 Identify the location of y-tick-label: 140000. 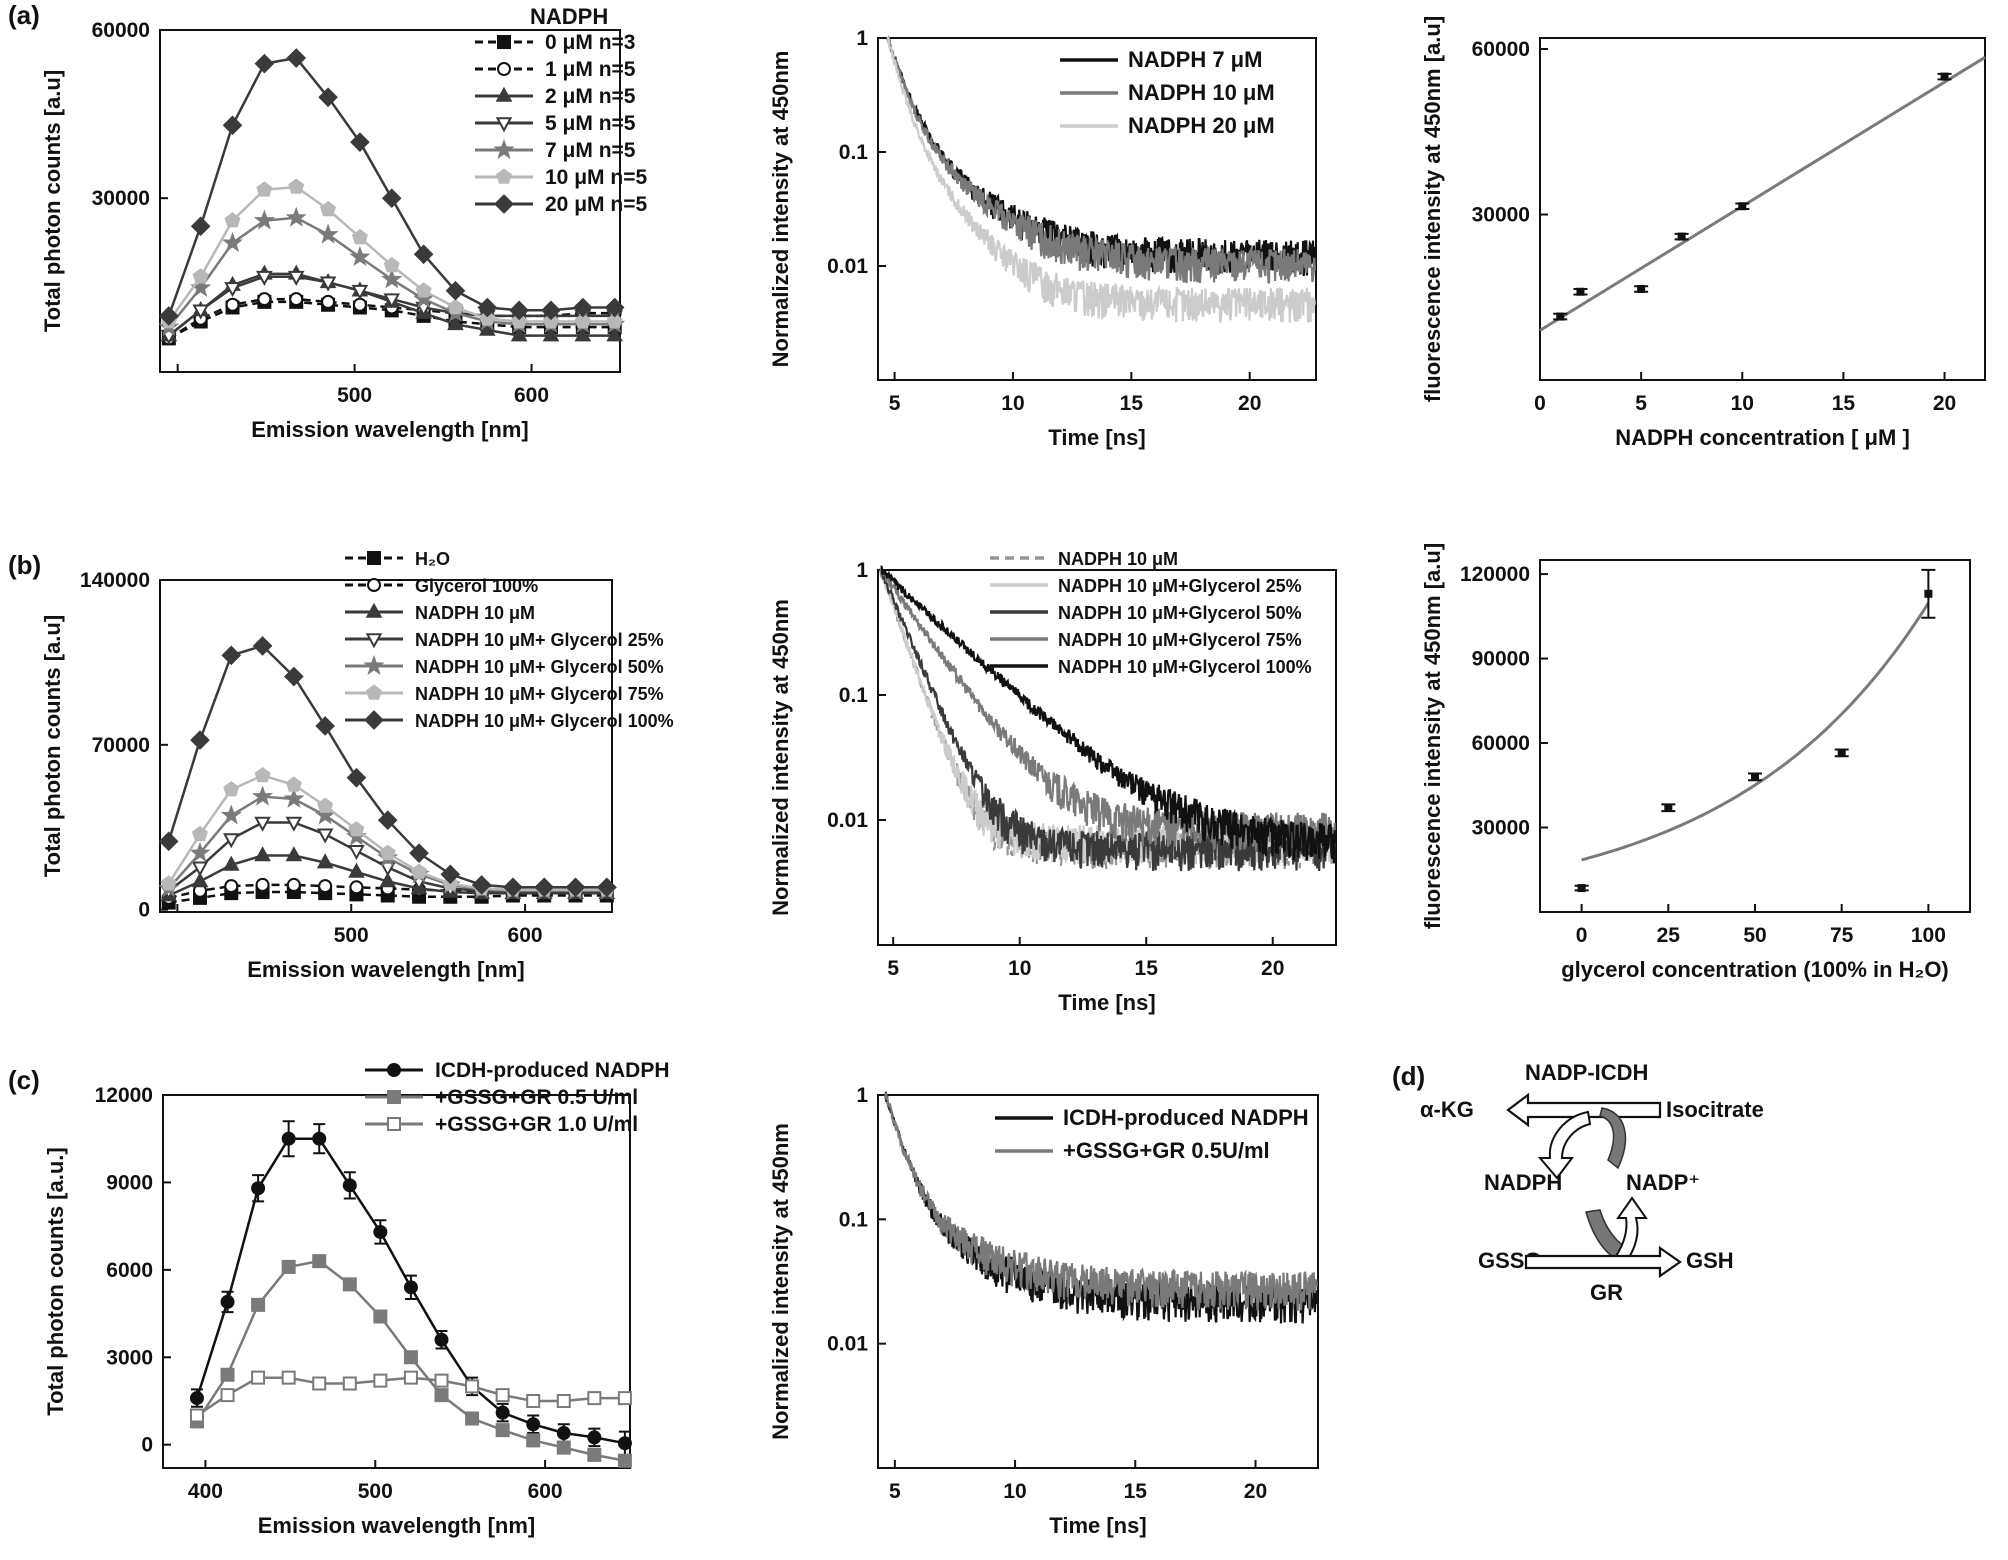
(115, 580).